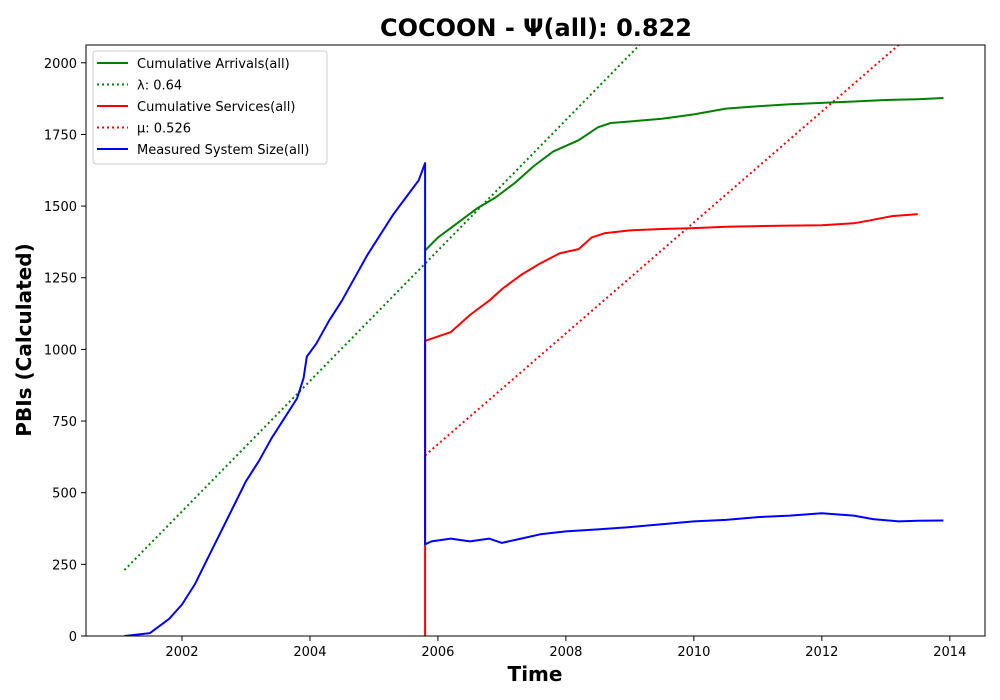 The image size is (1000, 700). I want to click on x-tick-label: 2006, so click(437, 652).